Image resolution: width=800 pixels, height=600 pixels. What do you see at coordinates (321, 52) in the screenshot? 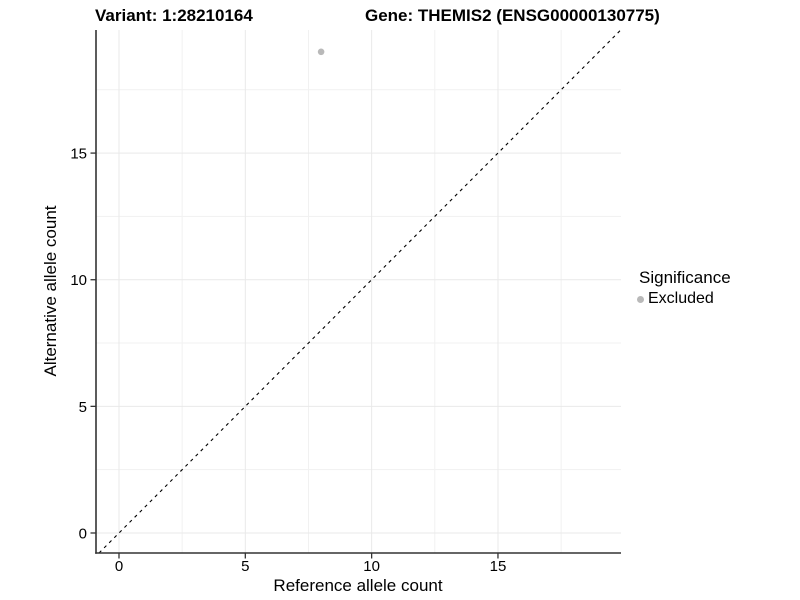
I see `data-point-excluded` at bounding box center [321, 52].